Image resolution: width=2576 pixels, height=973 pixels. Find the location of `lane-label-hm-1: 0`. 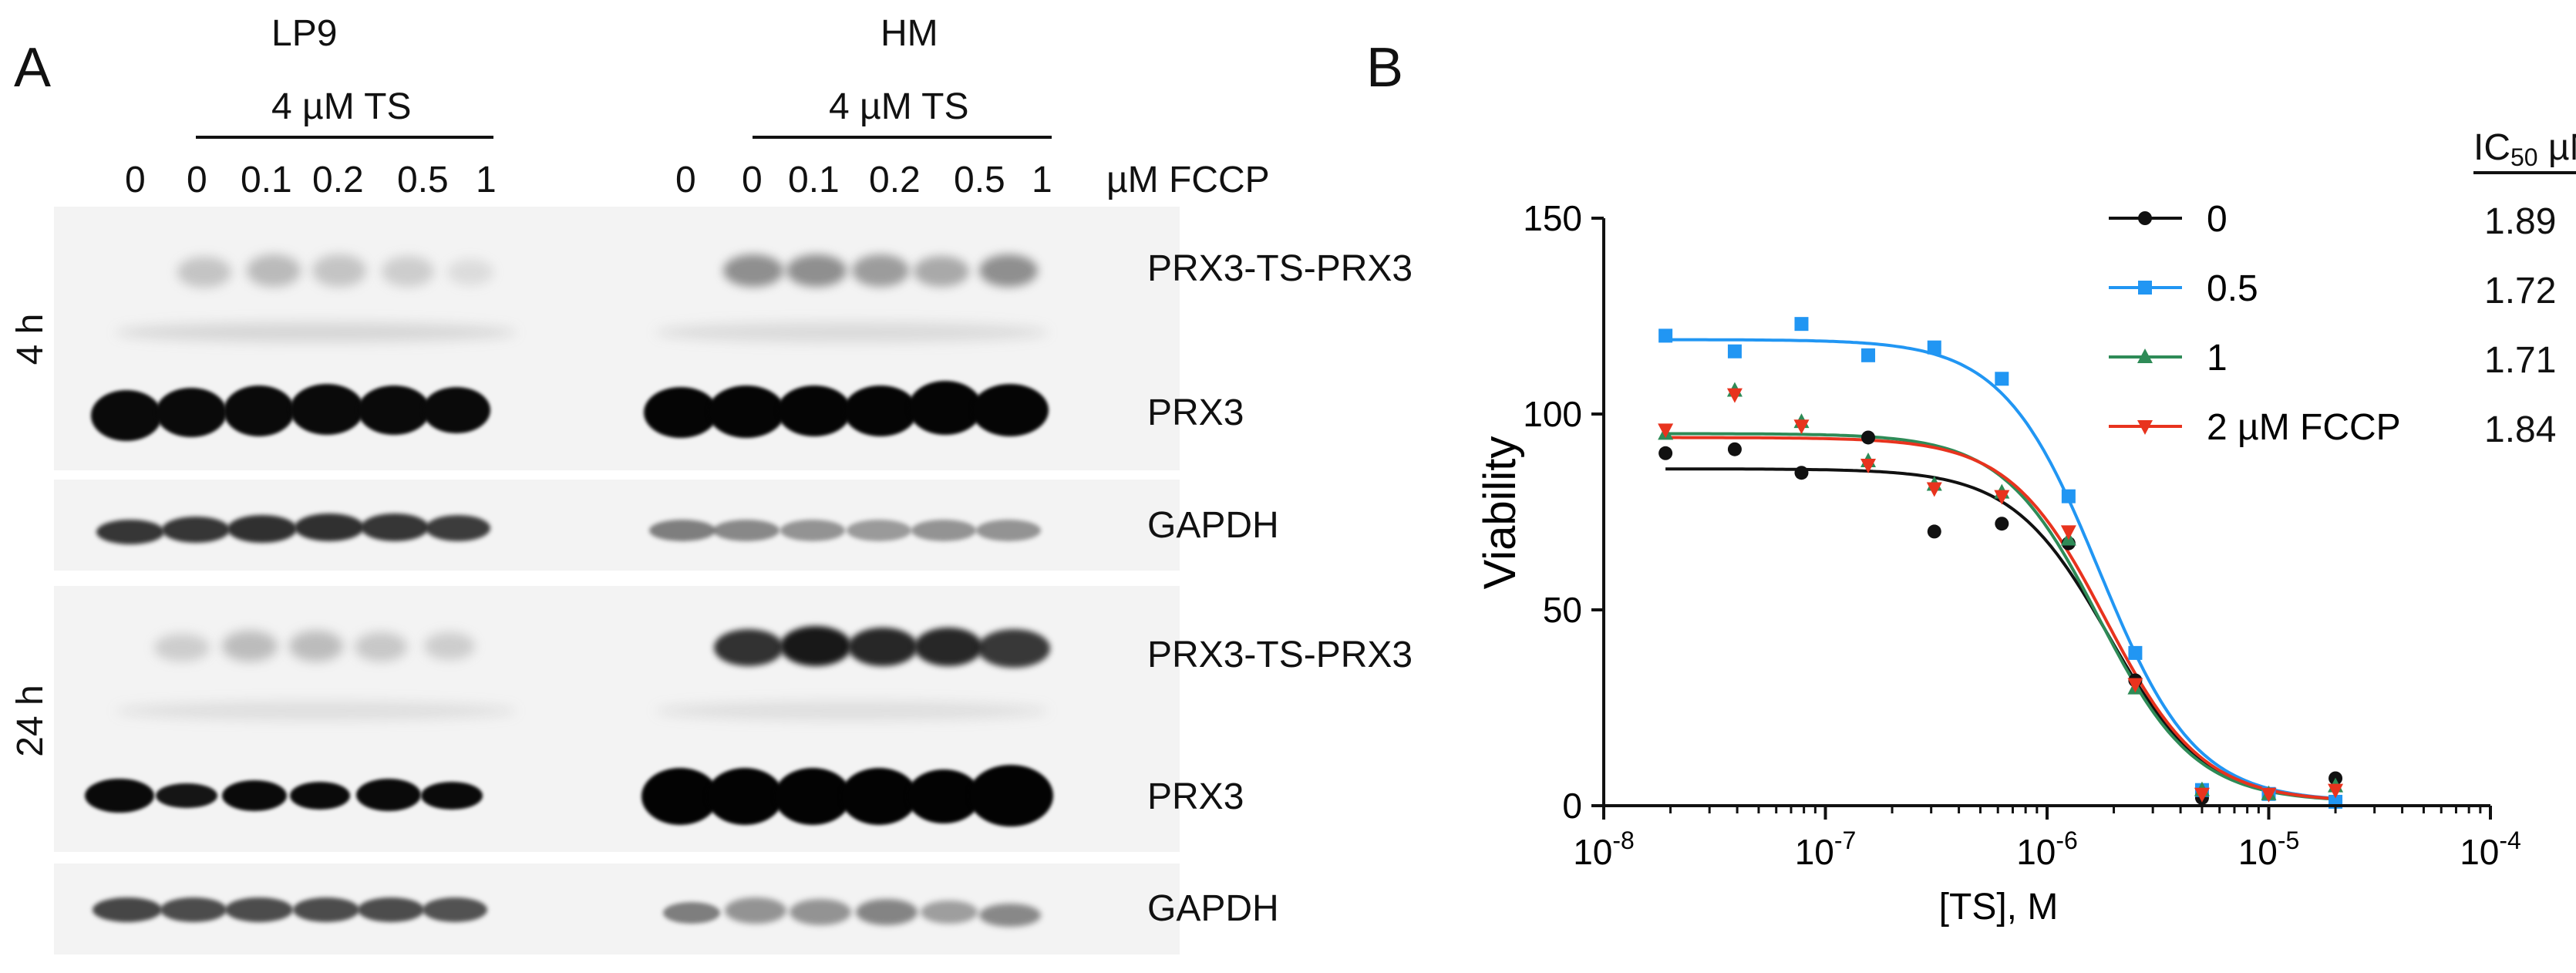

lane-label-hm-1: 0 is located at coordinates (685, 180).